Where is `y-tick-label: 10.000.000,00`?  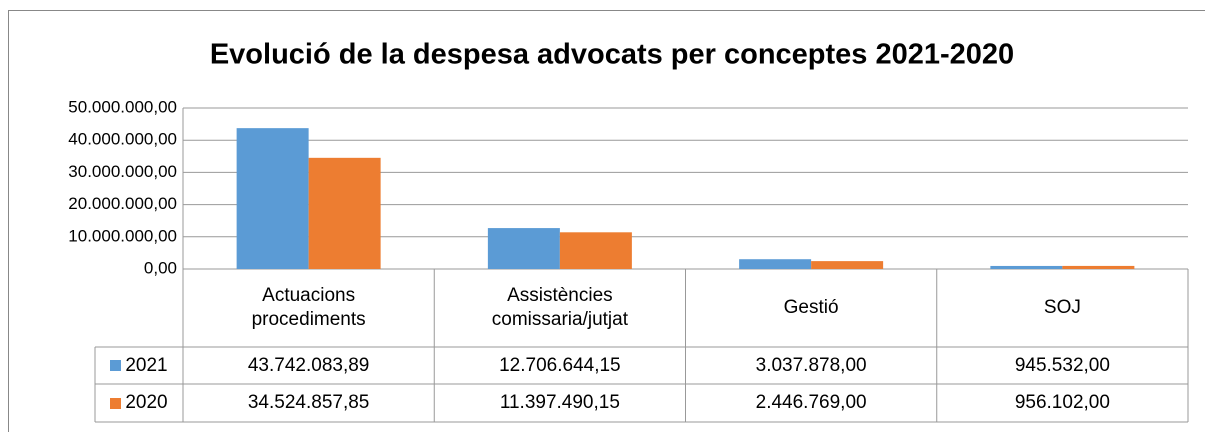
y-tick-label: 10.000.000,00 is located at coordinates (122, 235).